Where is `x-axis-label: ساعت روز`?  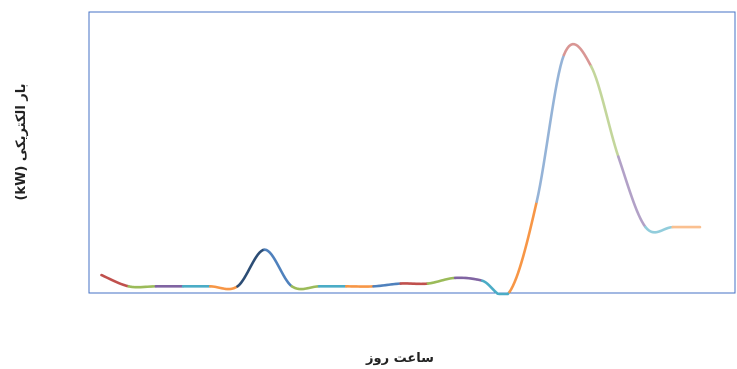
x-axis-label: ساعت روز is located at coordinates (399, 358).